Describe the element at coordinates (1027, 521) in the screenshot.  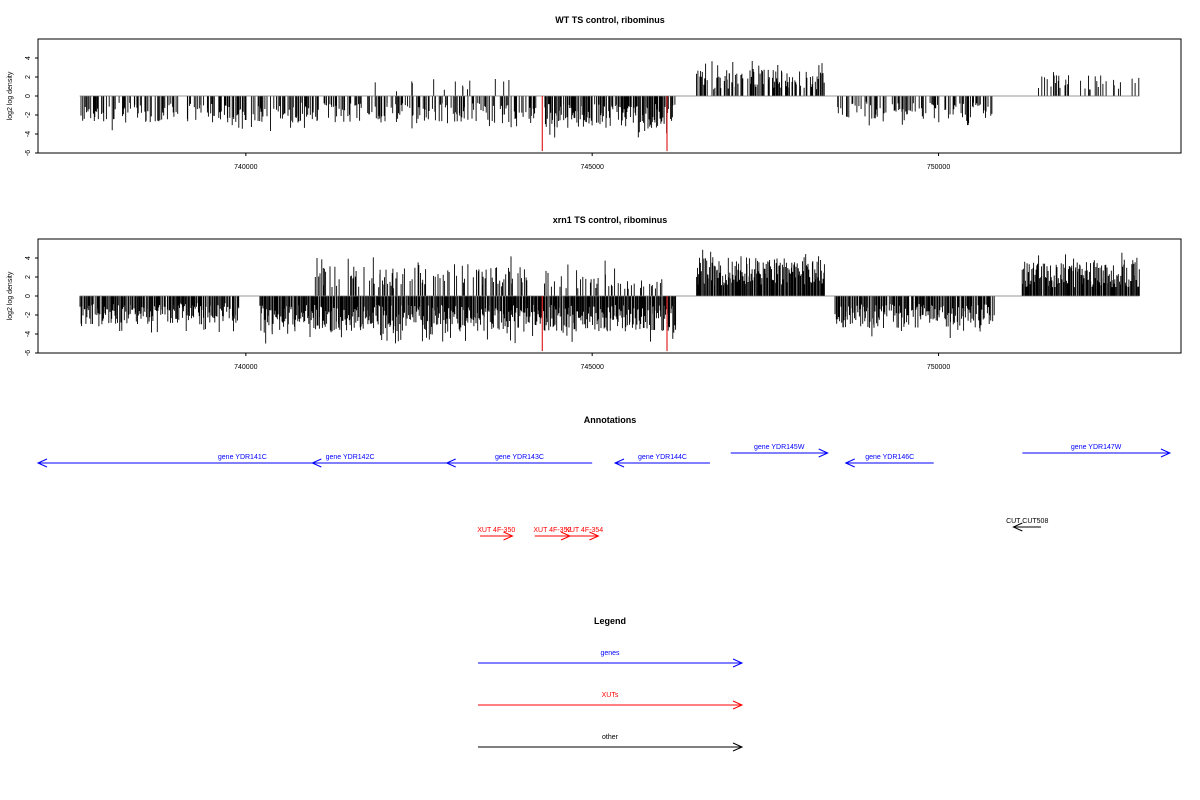
I see `feature-label: CUT CUT508` at that location.